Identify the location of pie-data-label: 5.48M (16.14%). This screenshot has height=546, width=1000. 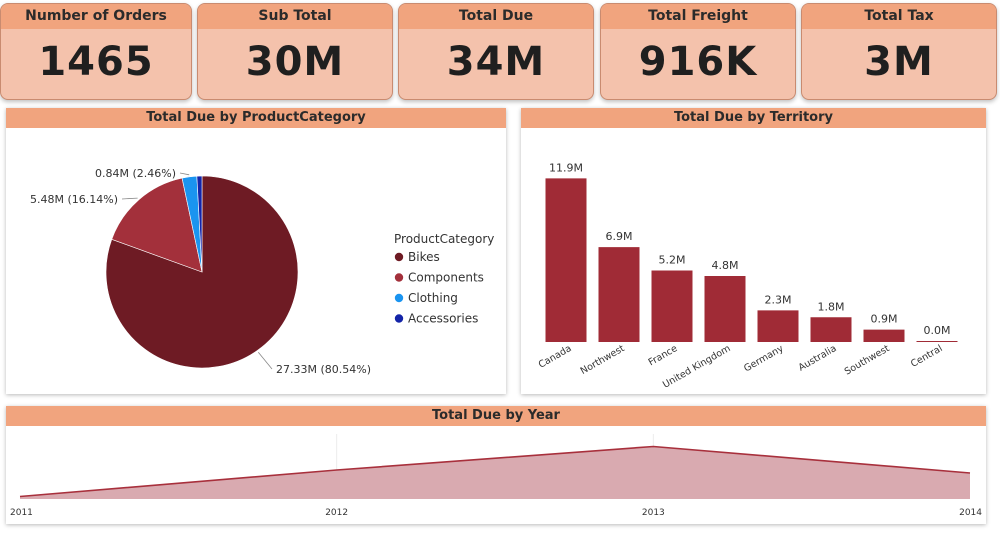
(74, 199).